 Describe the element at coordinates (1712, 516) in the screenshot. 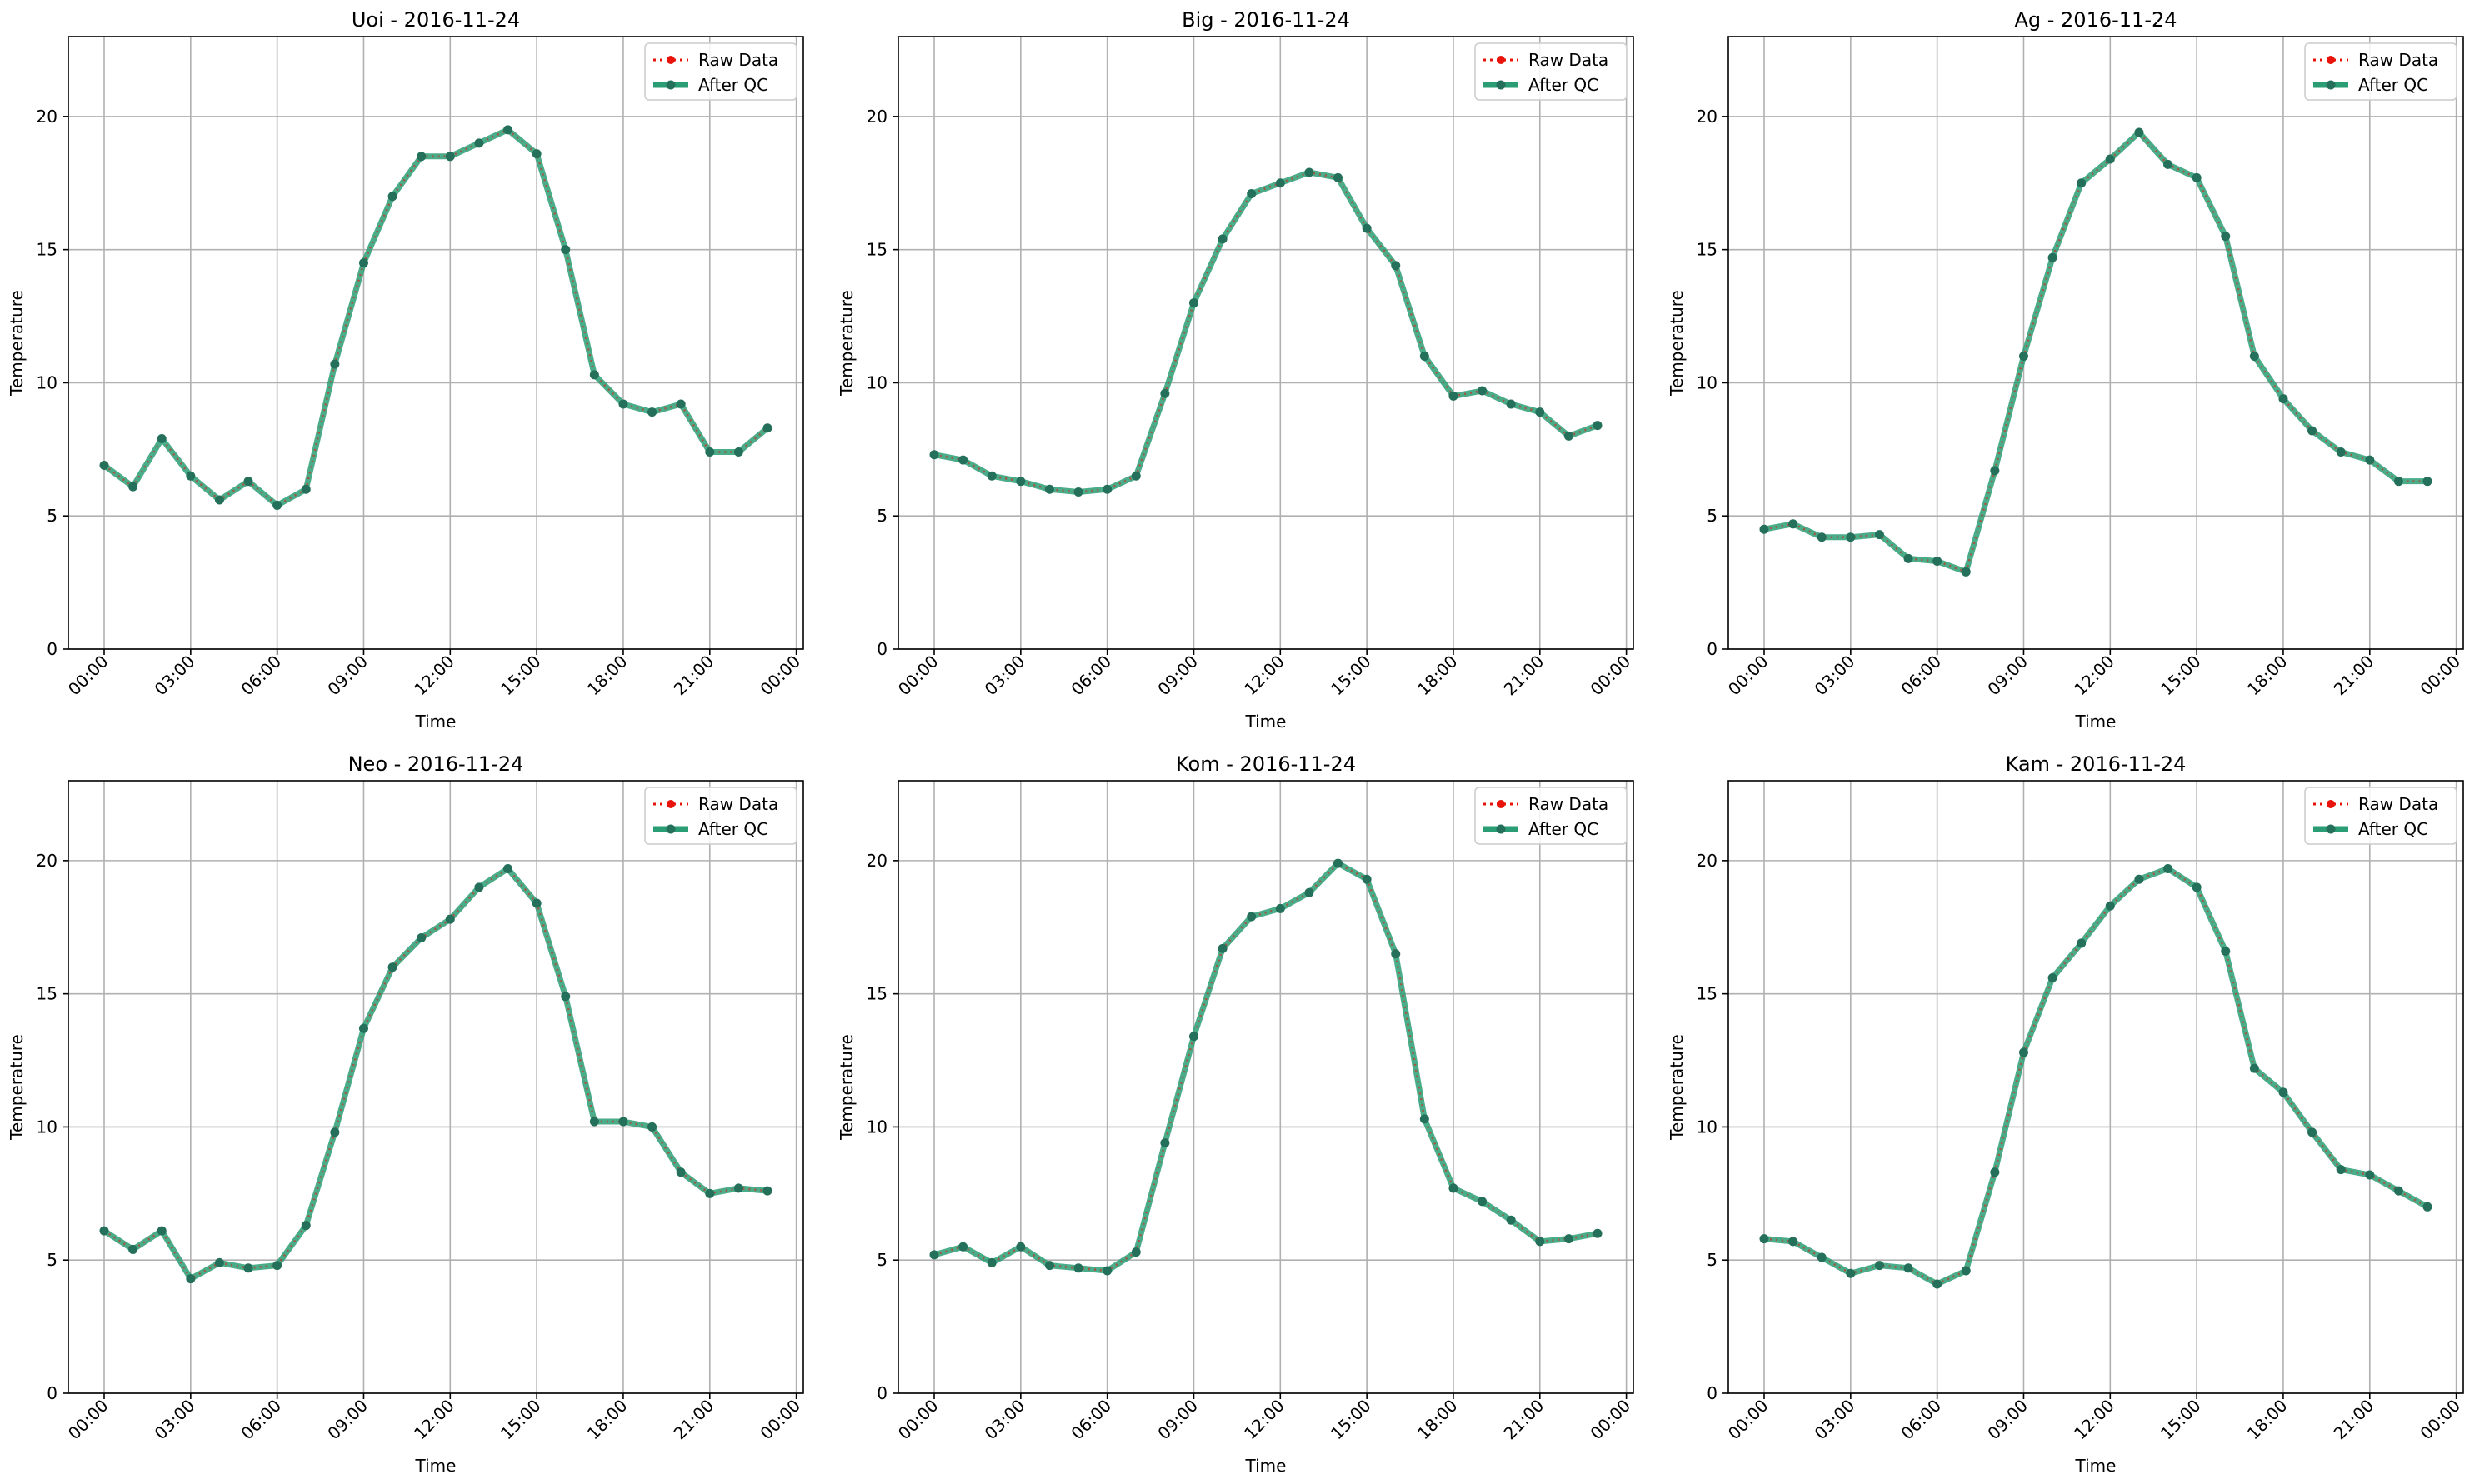

I see `y-tick-label: 5` at that location.